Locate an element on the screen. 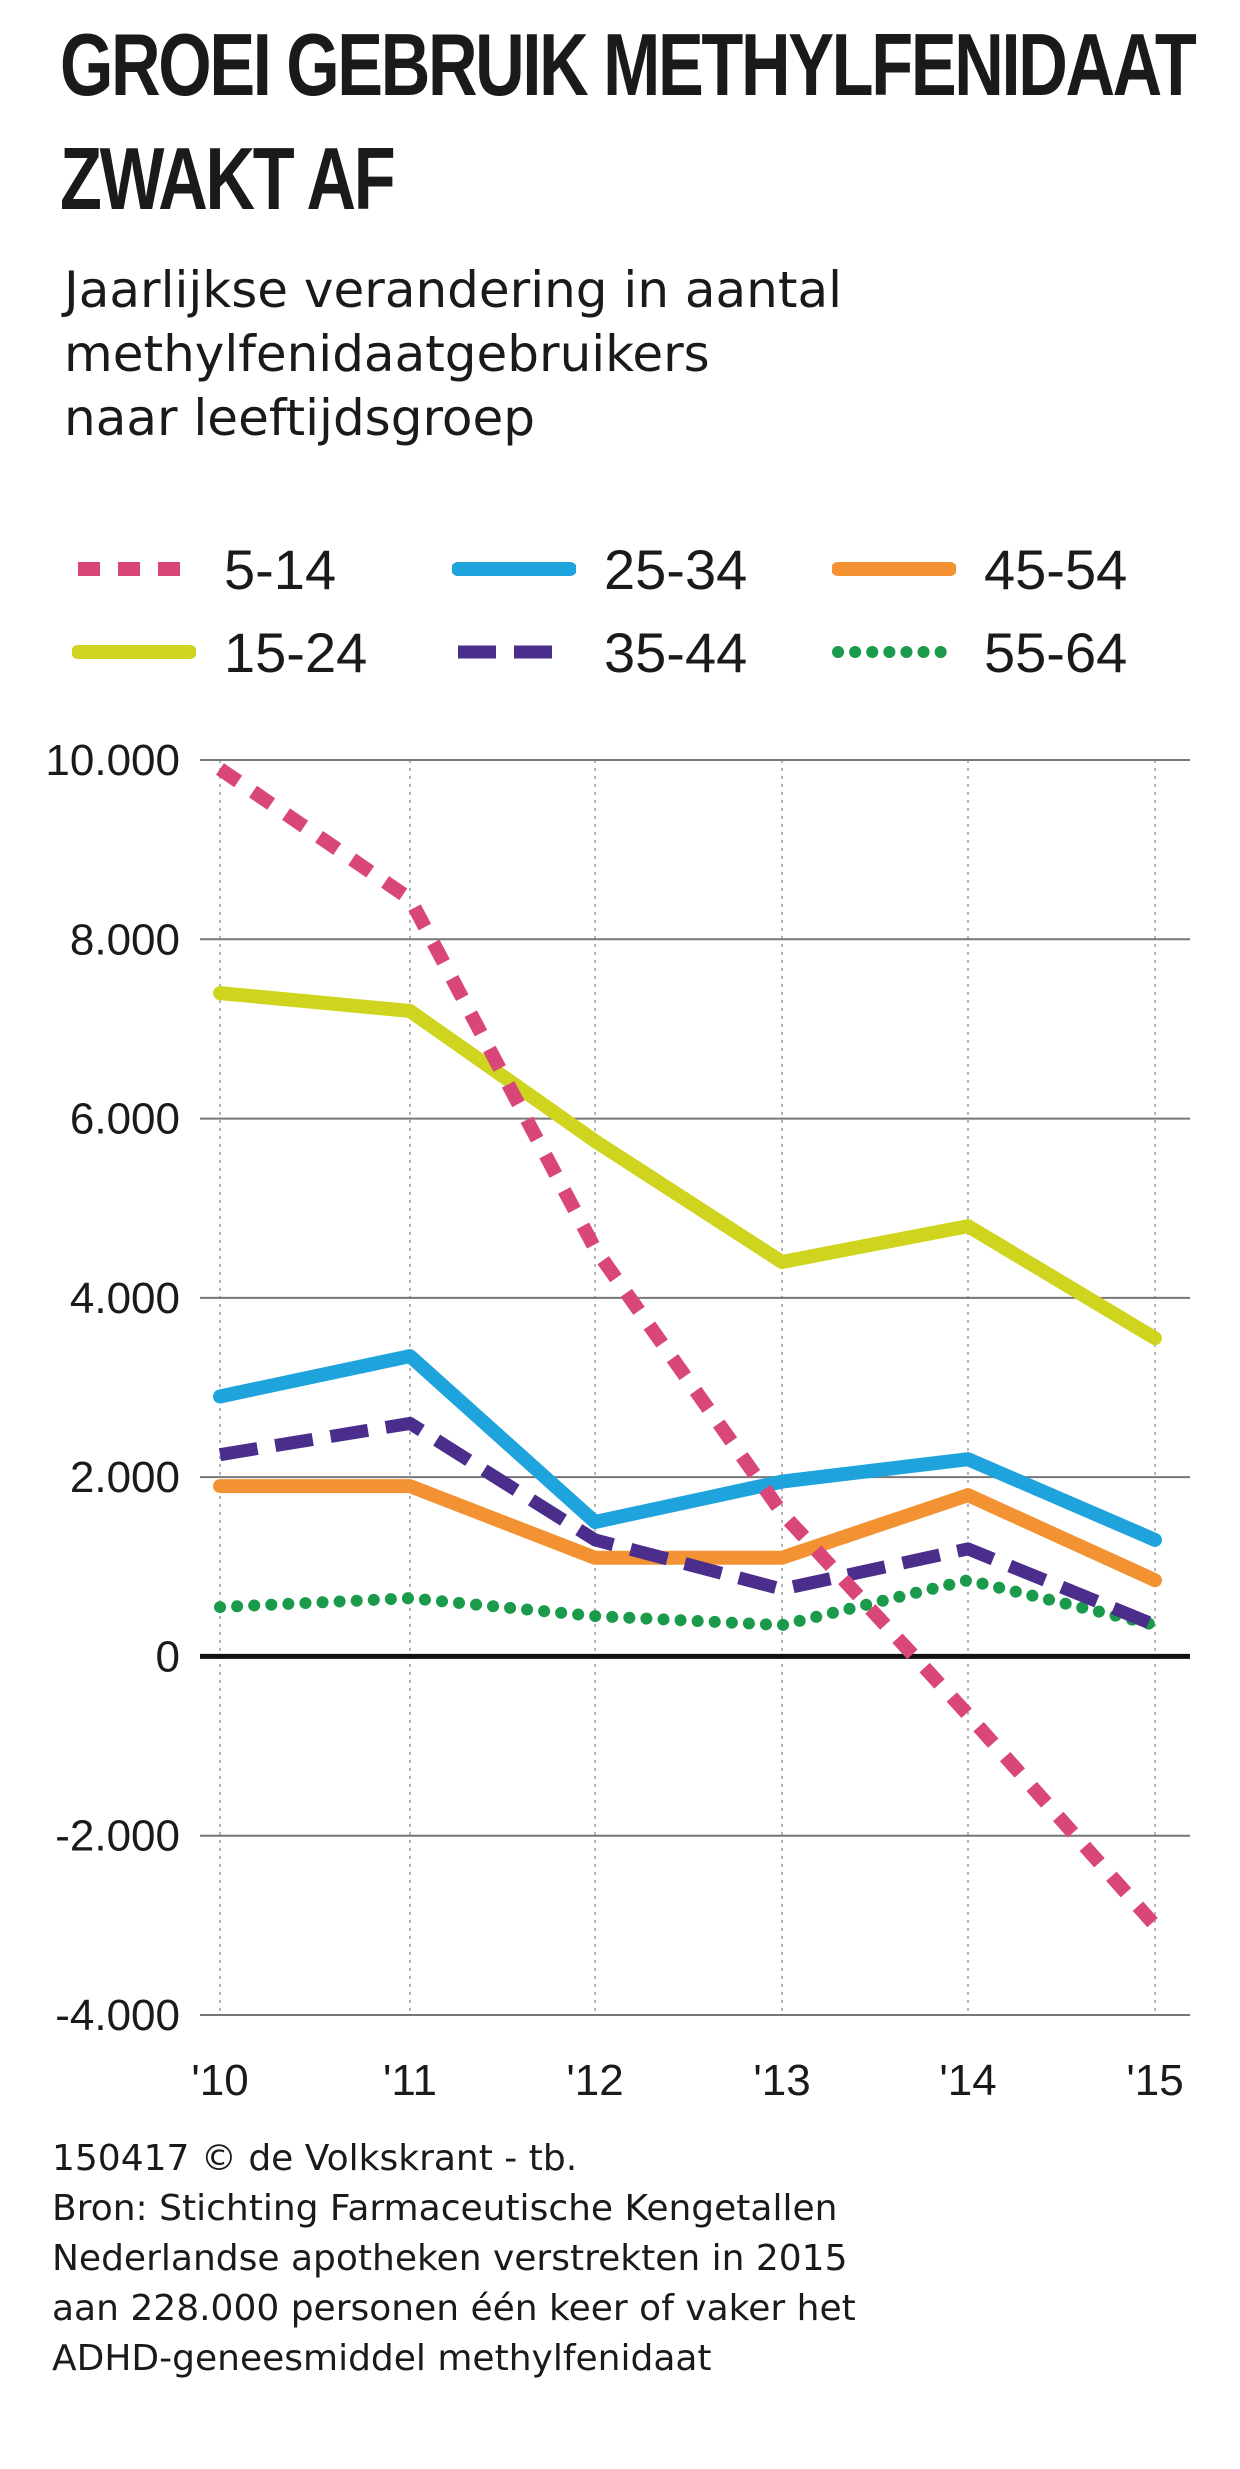 This screenshot has height=2469, width=1240. legend-item-15-24: 15-24 is located at coordinates (219, 652).